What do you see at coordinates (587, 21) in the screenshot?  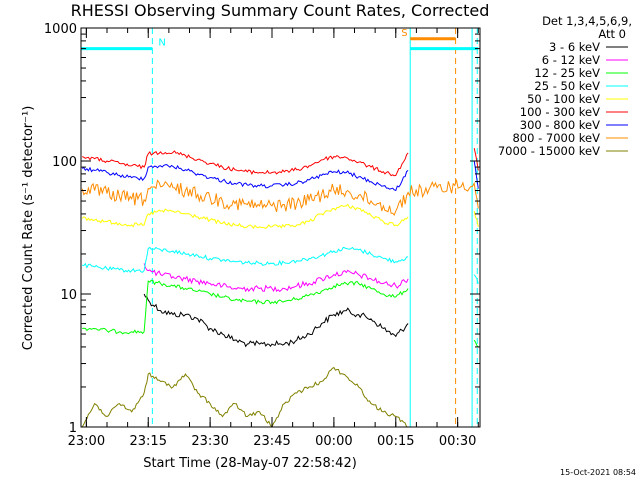 I see `legend-header-1: Det 1,3,4,5,6,9,` at bounding box center [587, 21].